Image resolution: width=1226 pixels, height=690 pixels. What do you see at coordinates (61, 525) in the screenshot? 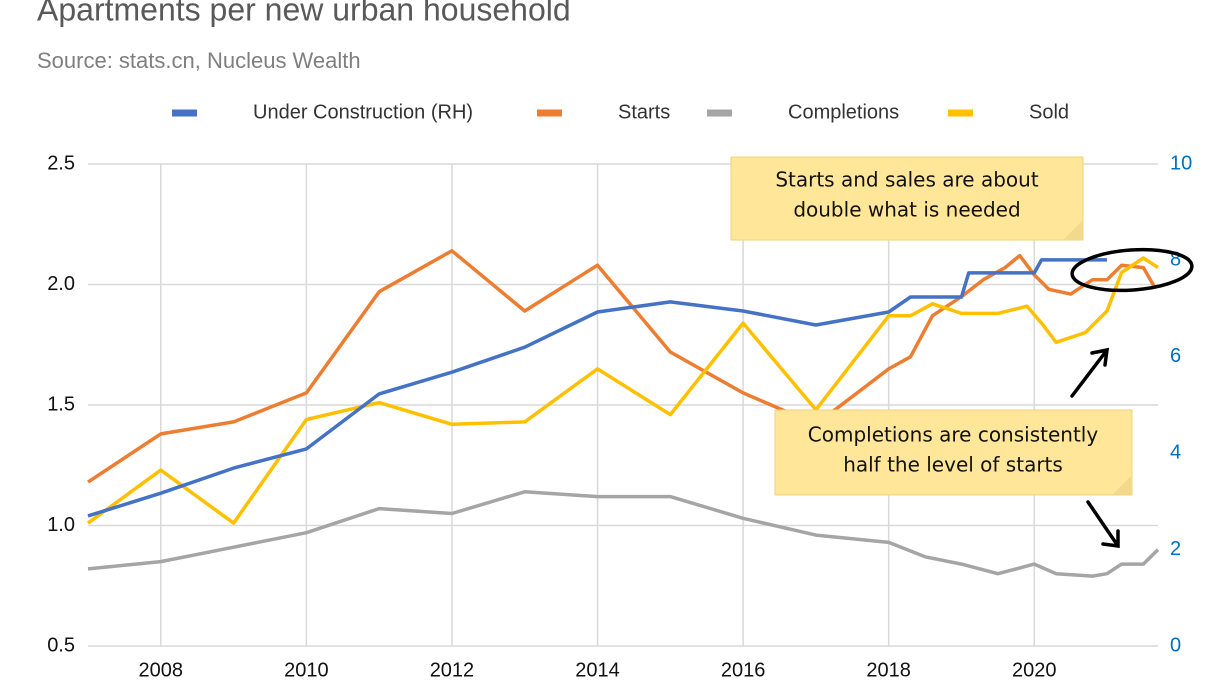
I see `y-tick-label: 1.0` at bounding box center [61, 525].